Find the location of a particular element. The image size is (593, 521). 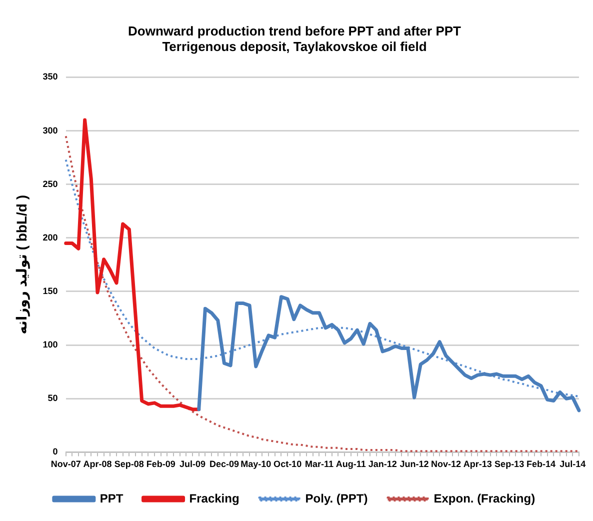

legend-label: Expon. (Fracking) is located at coordinates (485, 498).